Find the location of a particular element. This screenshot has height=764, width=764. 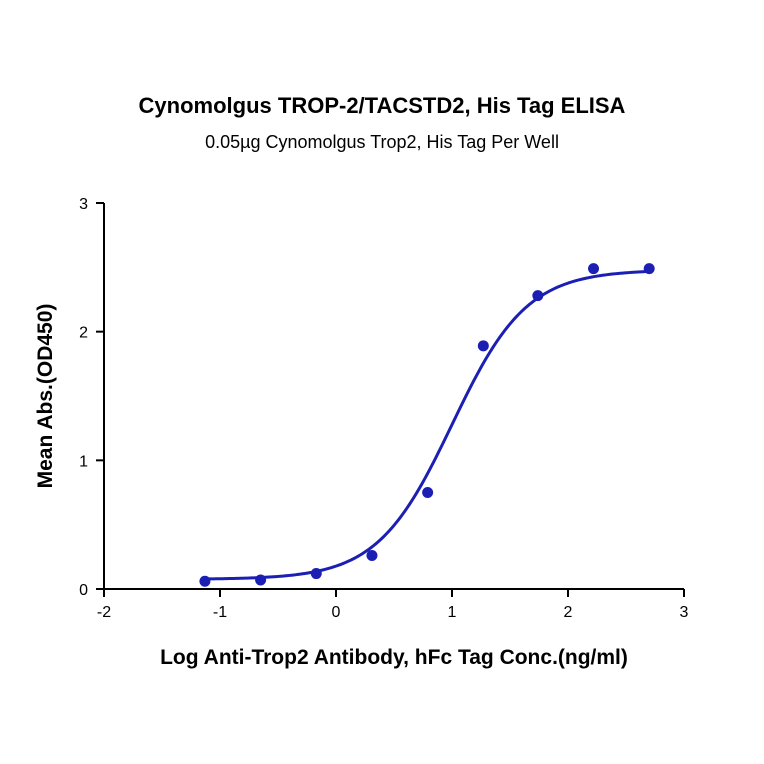

x-tick-label: 1 is located at coordinates (452, 612).